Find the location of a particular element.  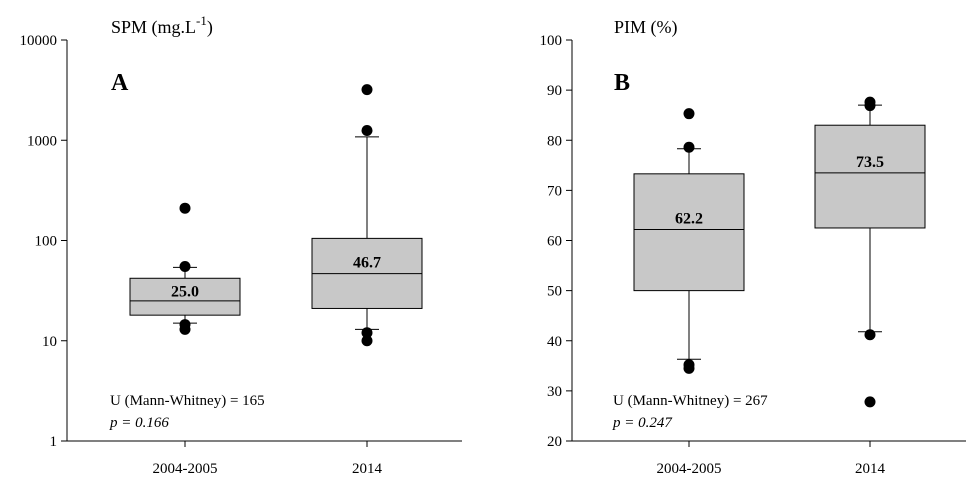

y-tick-label: 1000 is located at coordinates (42, 141).